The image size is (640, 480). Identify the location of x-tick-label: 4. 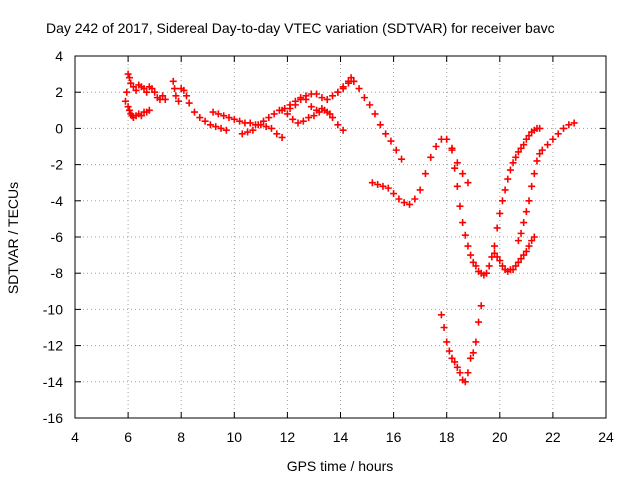
(75, 437).